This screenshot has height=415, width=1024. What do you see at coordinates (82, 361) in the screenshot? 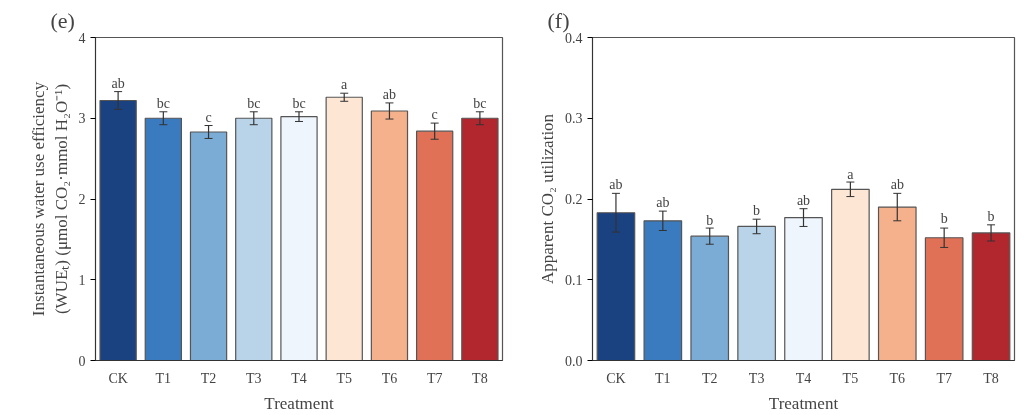
I see `y-tick-label: 0` at bounding box center [82, 361].